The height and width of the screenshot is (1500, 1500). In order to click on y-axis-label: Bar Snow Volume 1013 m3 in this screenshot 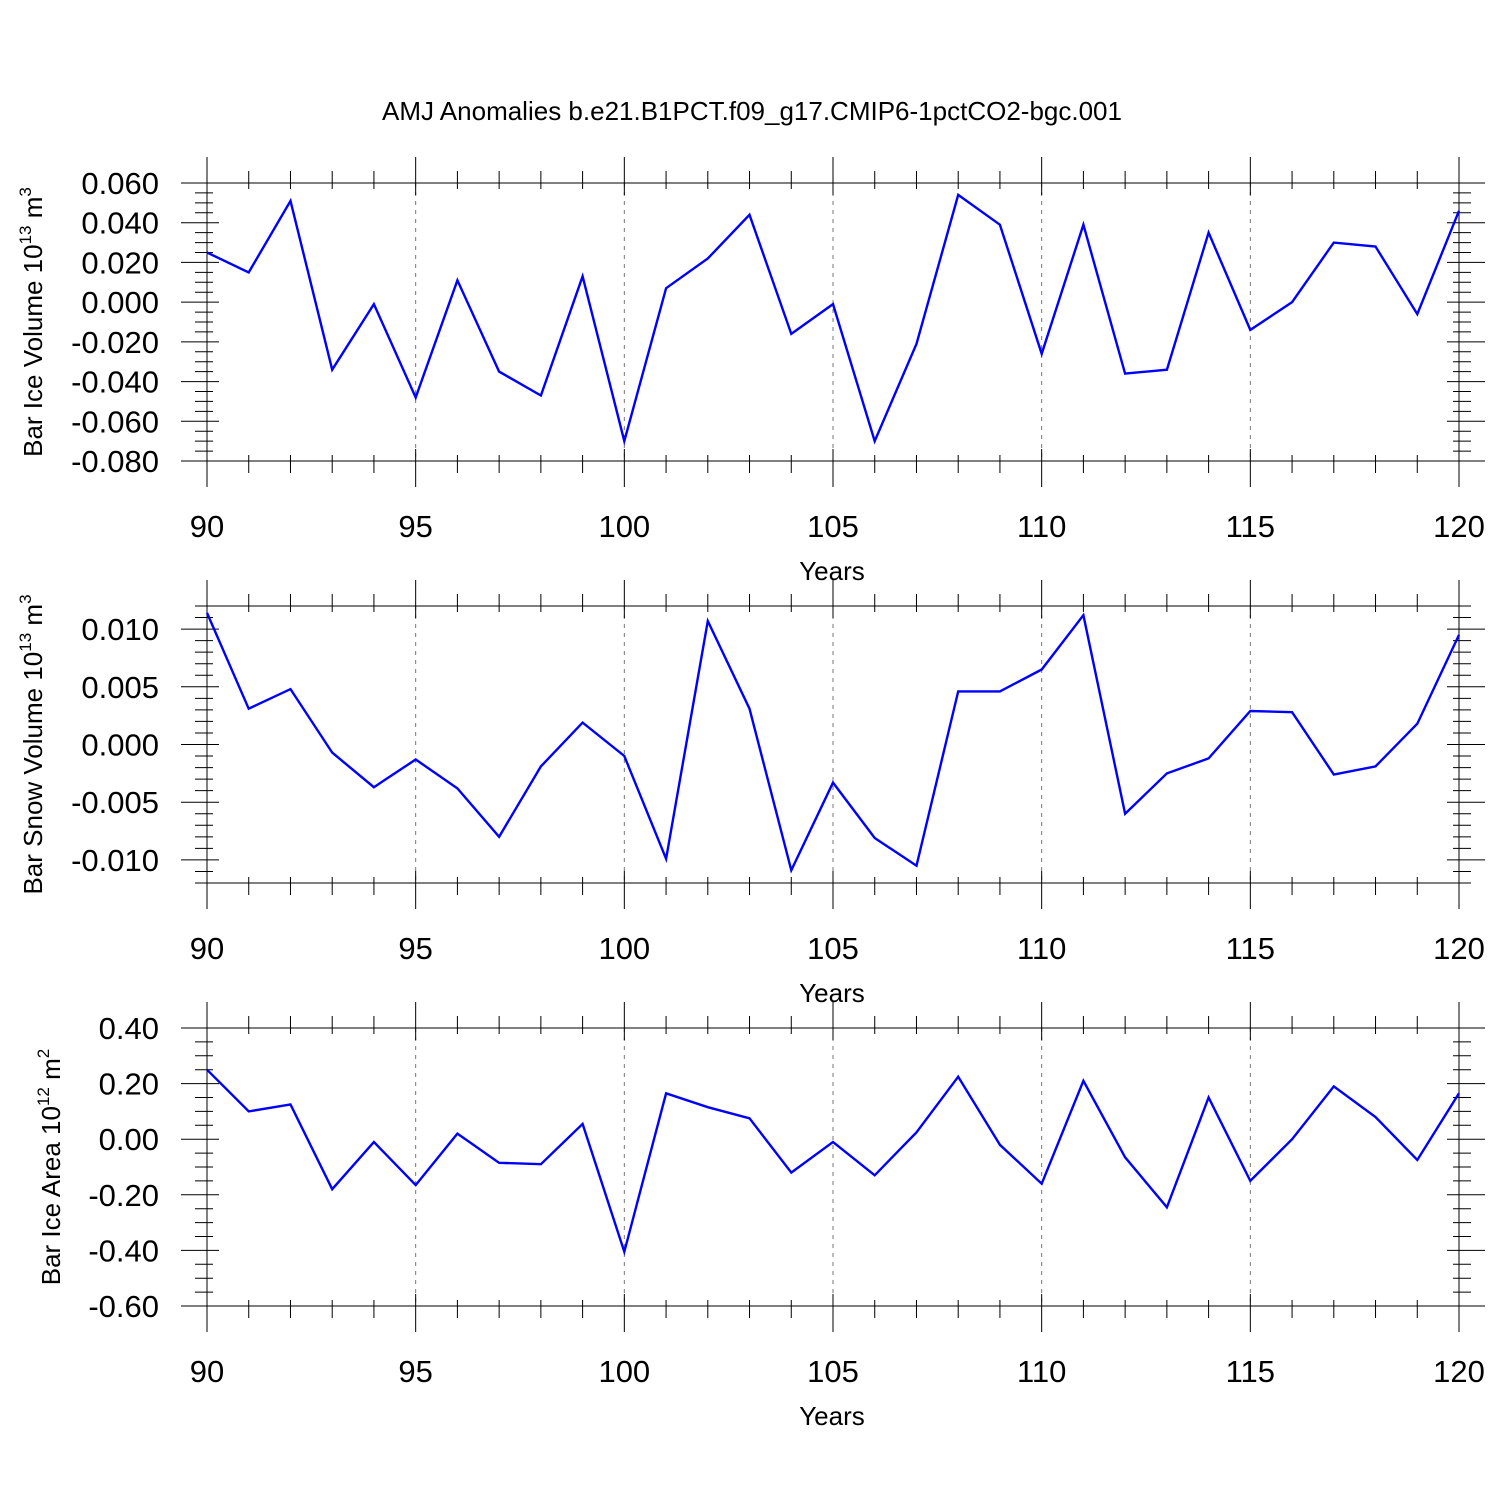, I will do `click(32, 744)`.